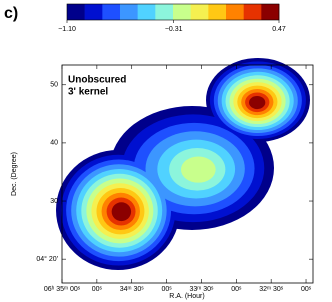 The image size is (332, 302). I want to click on x-tick-label: 06ʰ 35ᵐ 00ˢ, so click(62, 289).